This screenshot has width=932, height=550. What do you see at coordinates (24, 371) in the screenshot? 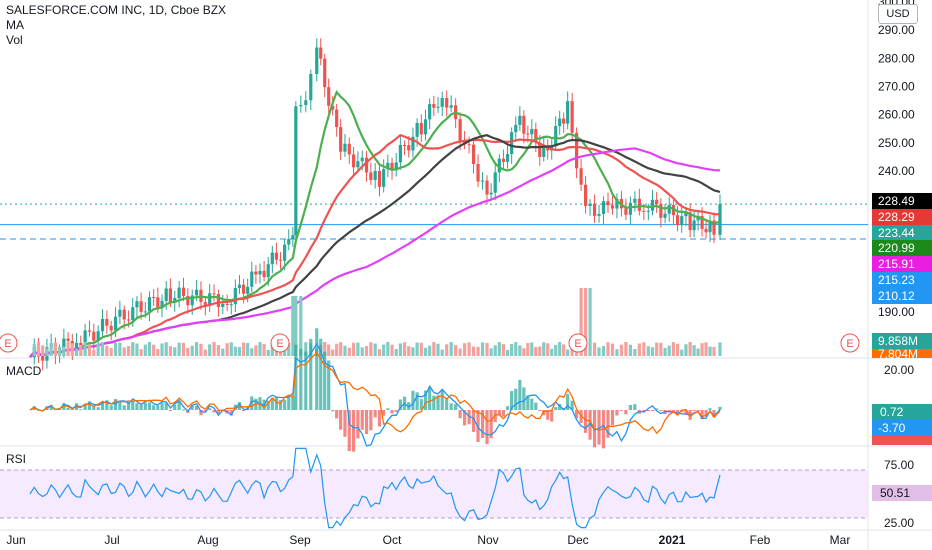
I see `macd-legend: MACD` at bounding box center [24, 371].